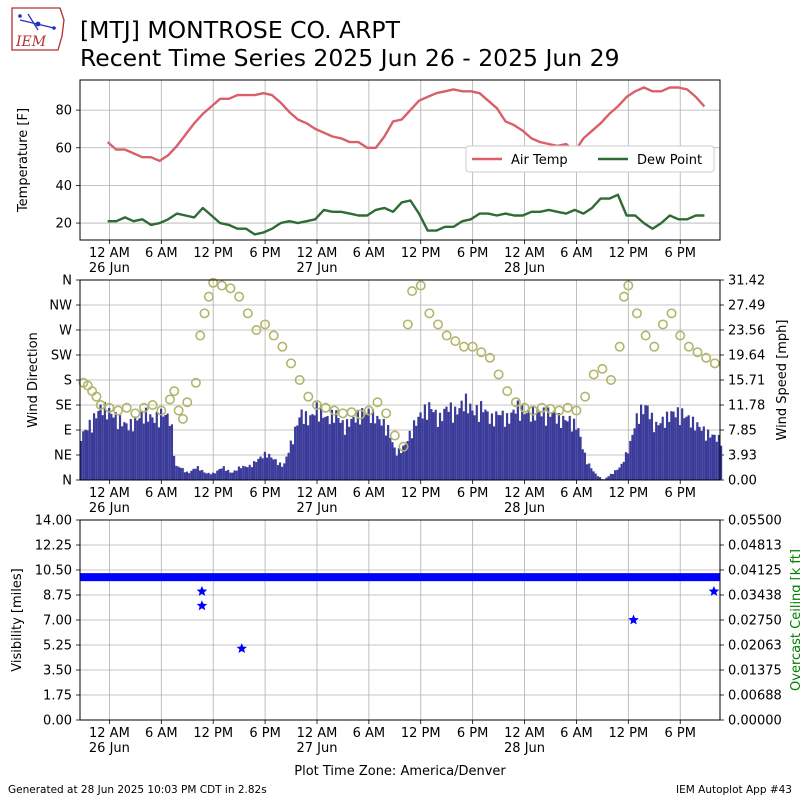  I want to click on air-temp-legend-label: Air Temp, so click(539, 160).